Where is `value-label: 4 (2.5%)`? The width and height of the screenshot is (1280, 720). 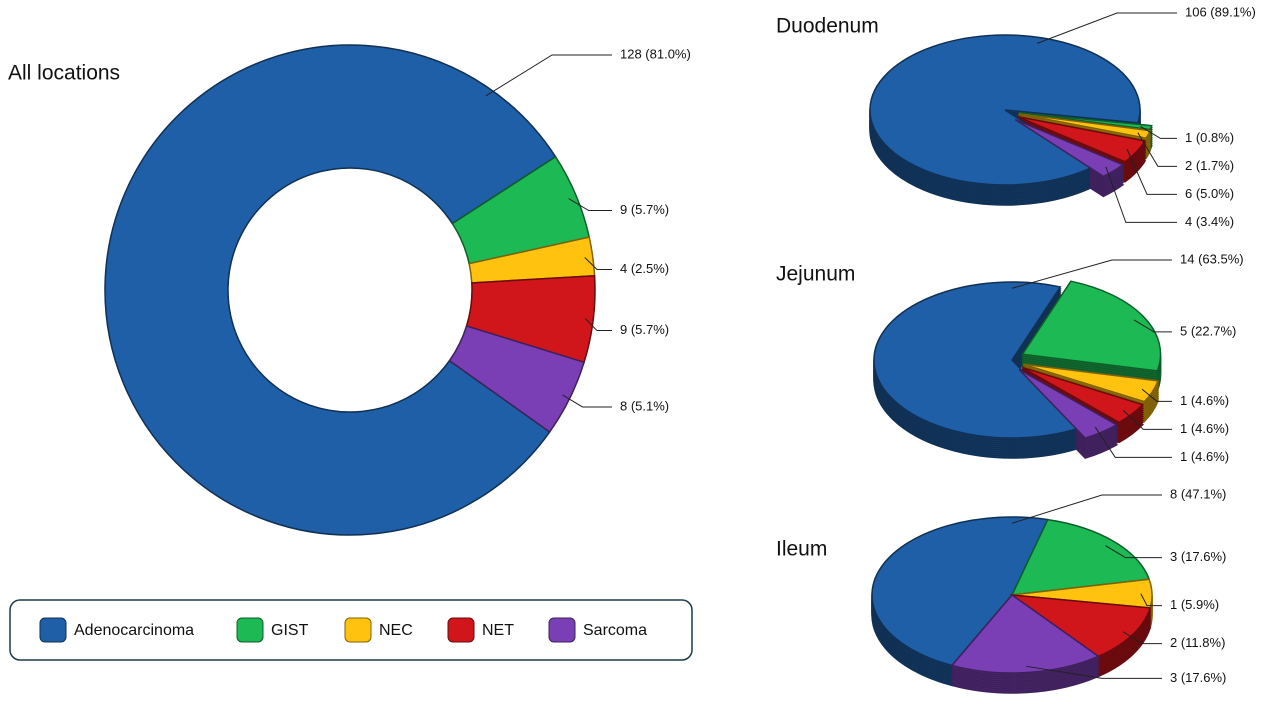
value-label: 4 (2.5%) is located at coordinates (644, 268).